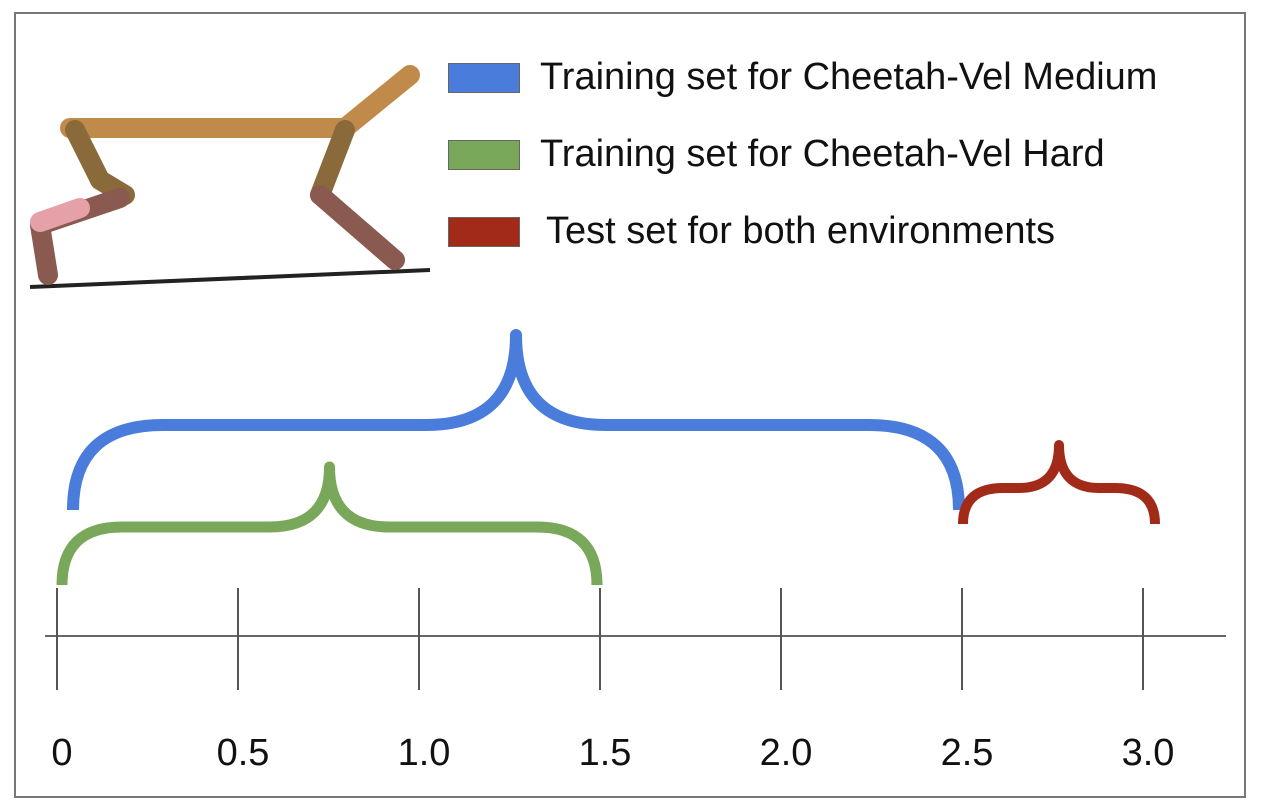 This screenshot has height=812, width=1264. What do you see at coordinates (967, 753) in the screenshot?
I see `axis-tick-label-5: 2.5` at bounding box center [967, 753].